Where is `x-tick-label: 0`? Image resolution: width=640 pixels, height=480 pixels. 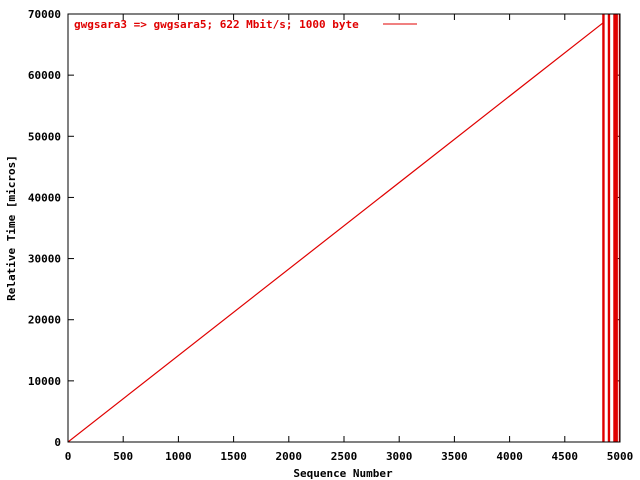 x-tick-label: 0 is located at coordinates (68, 456).